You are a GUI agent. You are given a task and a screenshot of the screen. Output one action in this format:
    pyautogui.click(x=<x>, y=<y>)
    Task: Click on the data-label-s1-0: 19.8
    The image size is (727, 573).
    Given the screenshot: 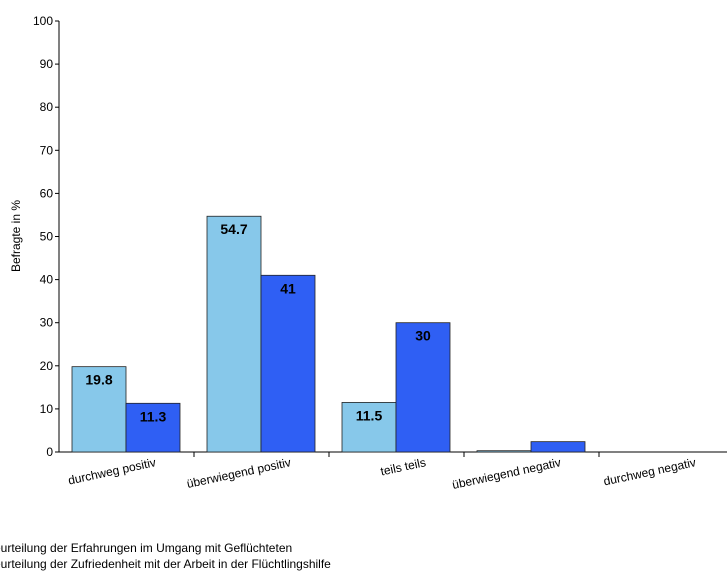 What is the action you would take?
    pyautogui.click(x=98, y=380)
    